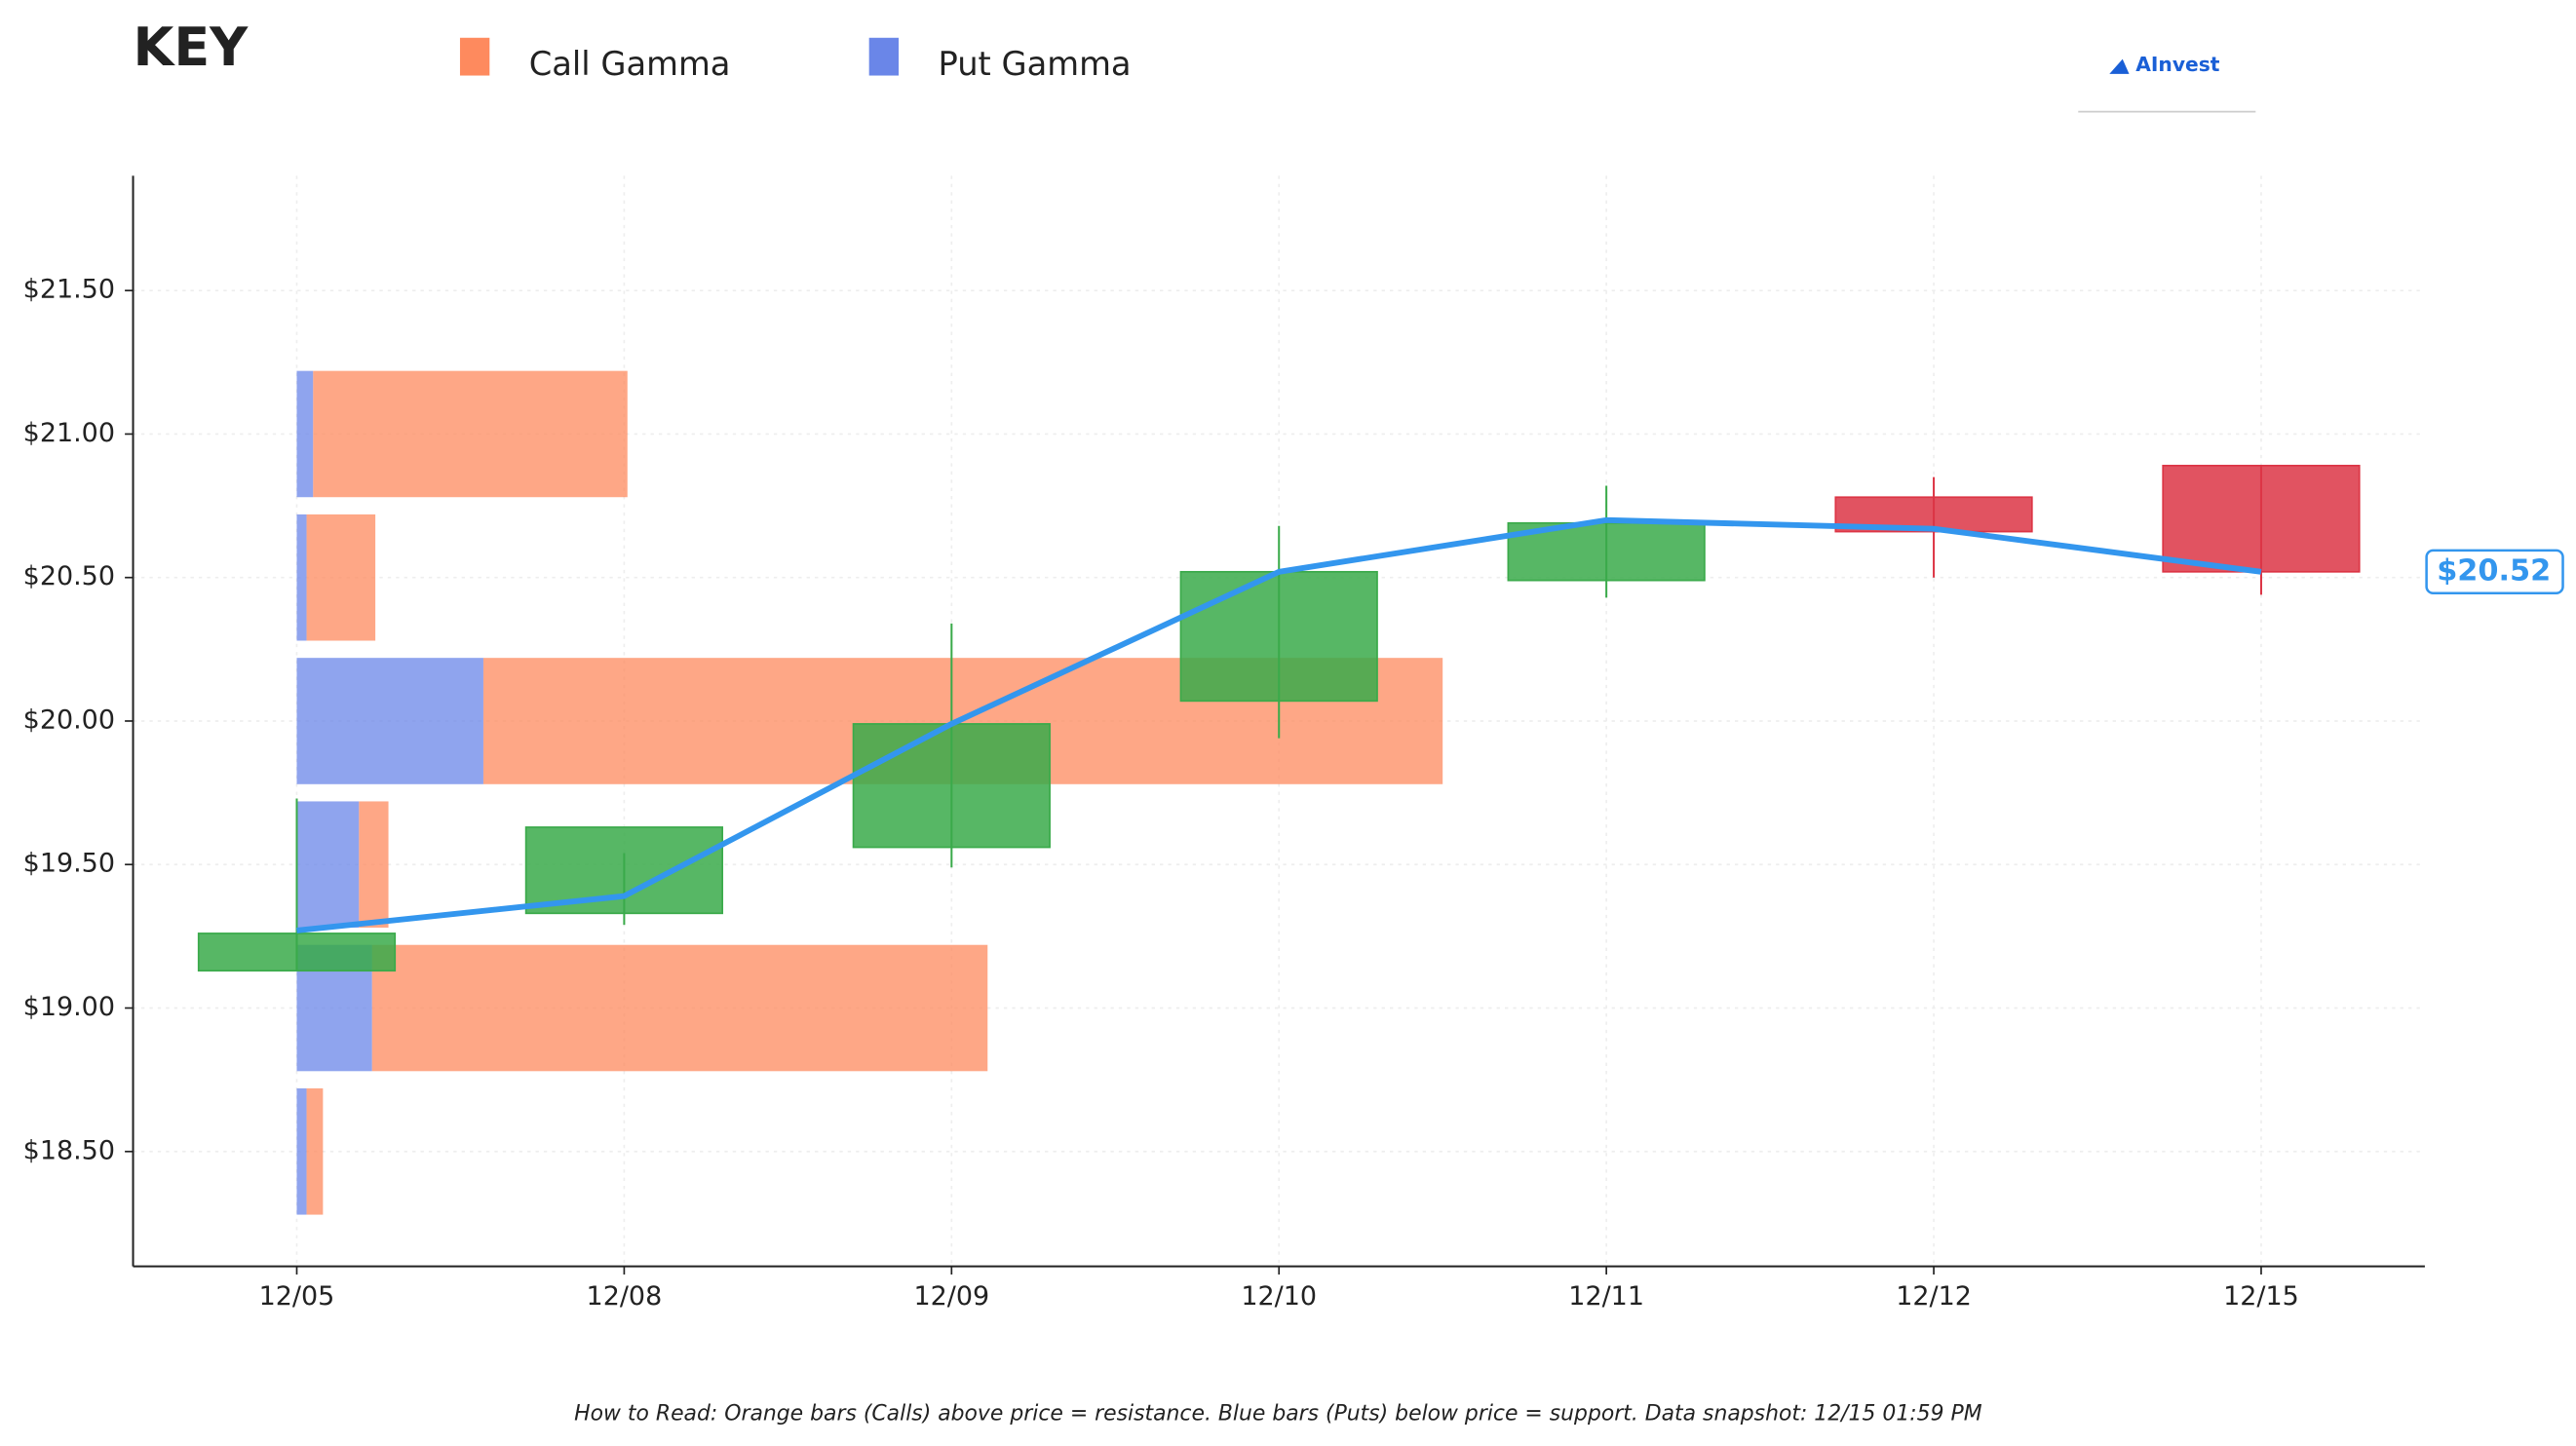 This screenshot has width=2576, height=1446. Describe the element at coordinates (1934, 1296) in the screenshot. I see `x-tick-label: 12/12` at that location.